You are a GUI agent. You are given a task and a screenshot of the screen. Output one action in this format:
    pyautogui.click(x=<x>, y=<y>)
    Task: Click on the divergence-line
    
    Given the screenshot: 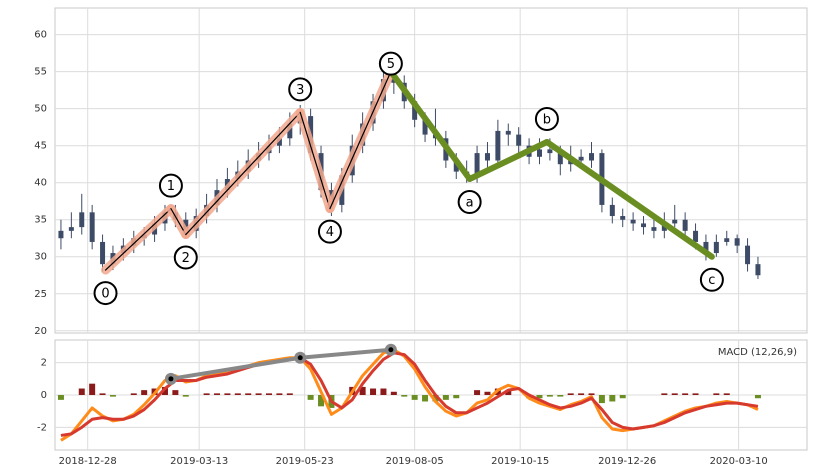 What is the action you would take?
    pyautogui.click(x=235, y=368)
    